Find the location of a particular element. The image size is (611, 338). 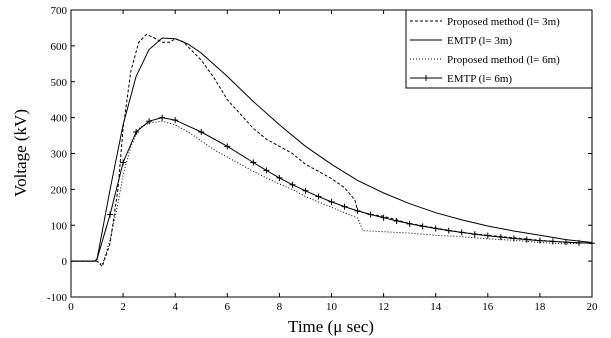

x-tick-label: 0 is located at coordinates (71, 307).